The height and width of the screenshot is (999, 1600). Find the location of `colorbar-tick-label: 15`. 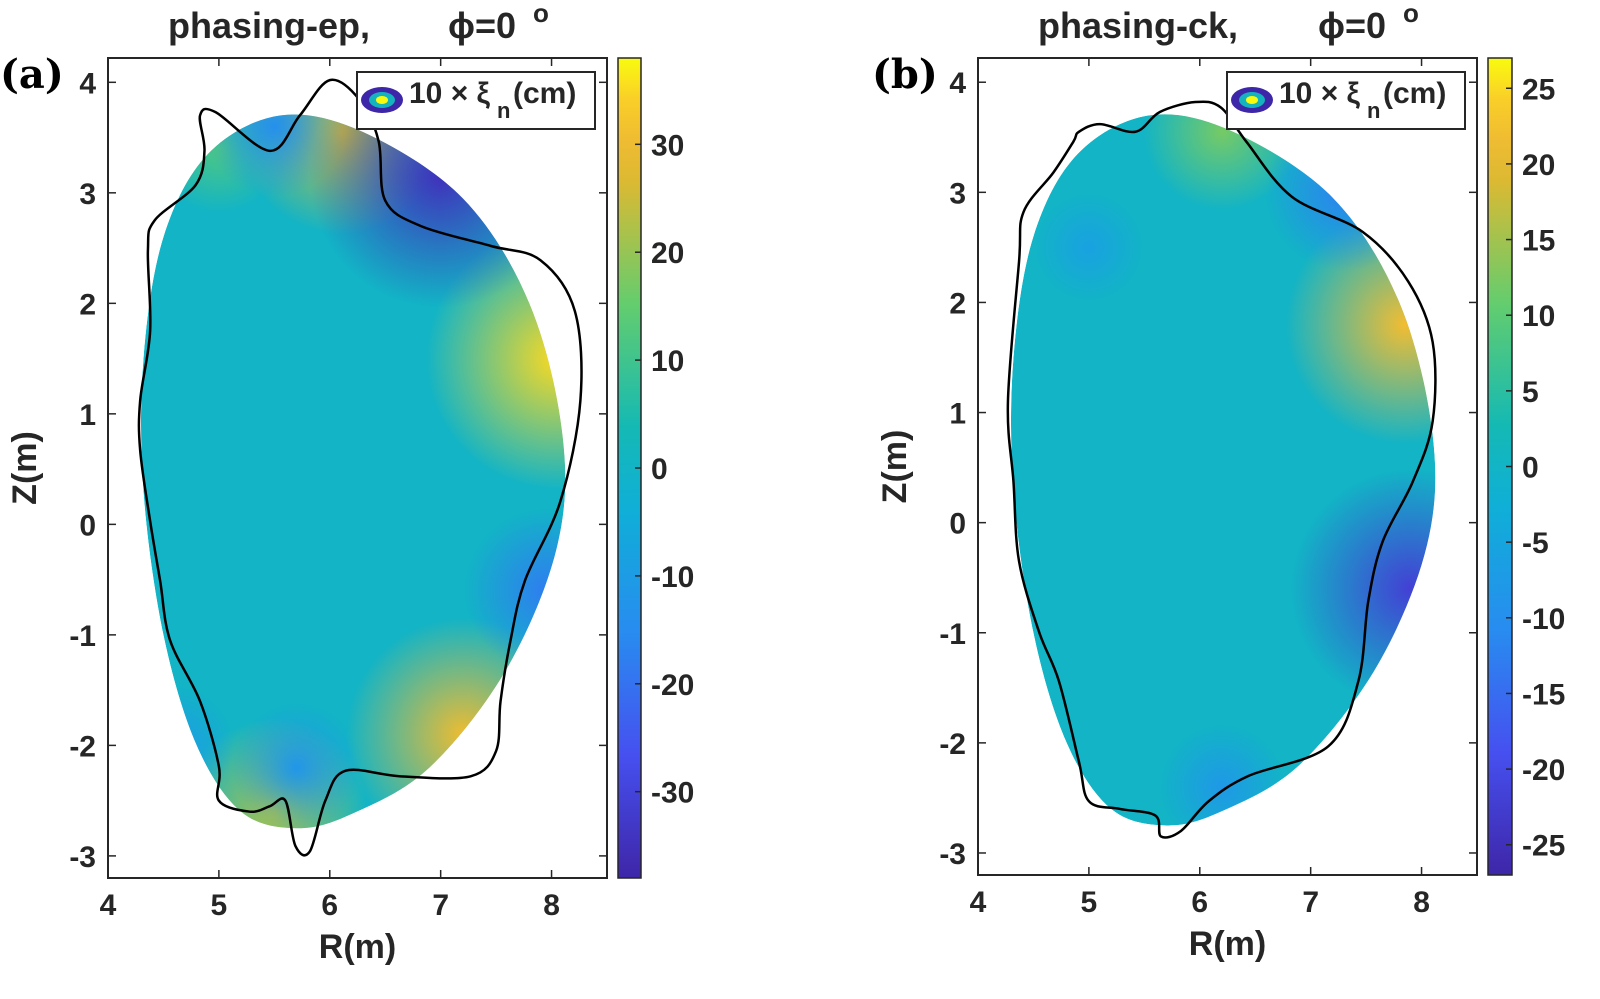

colorbar-tick-label: 15 is located at coordinates (1538, 241).